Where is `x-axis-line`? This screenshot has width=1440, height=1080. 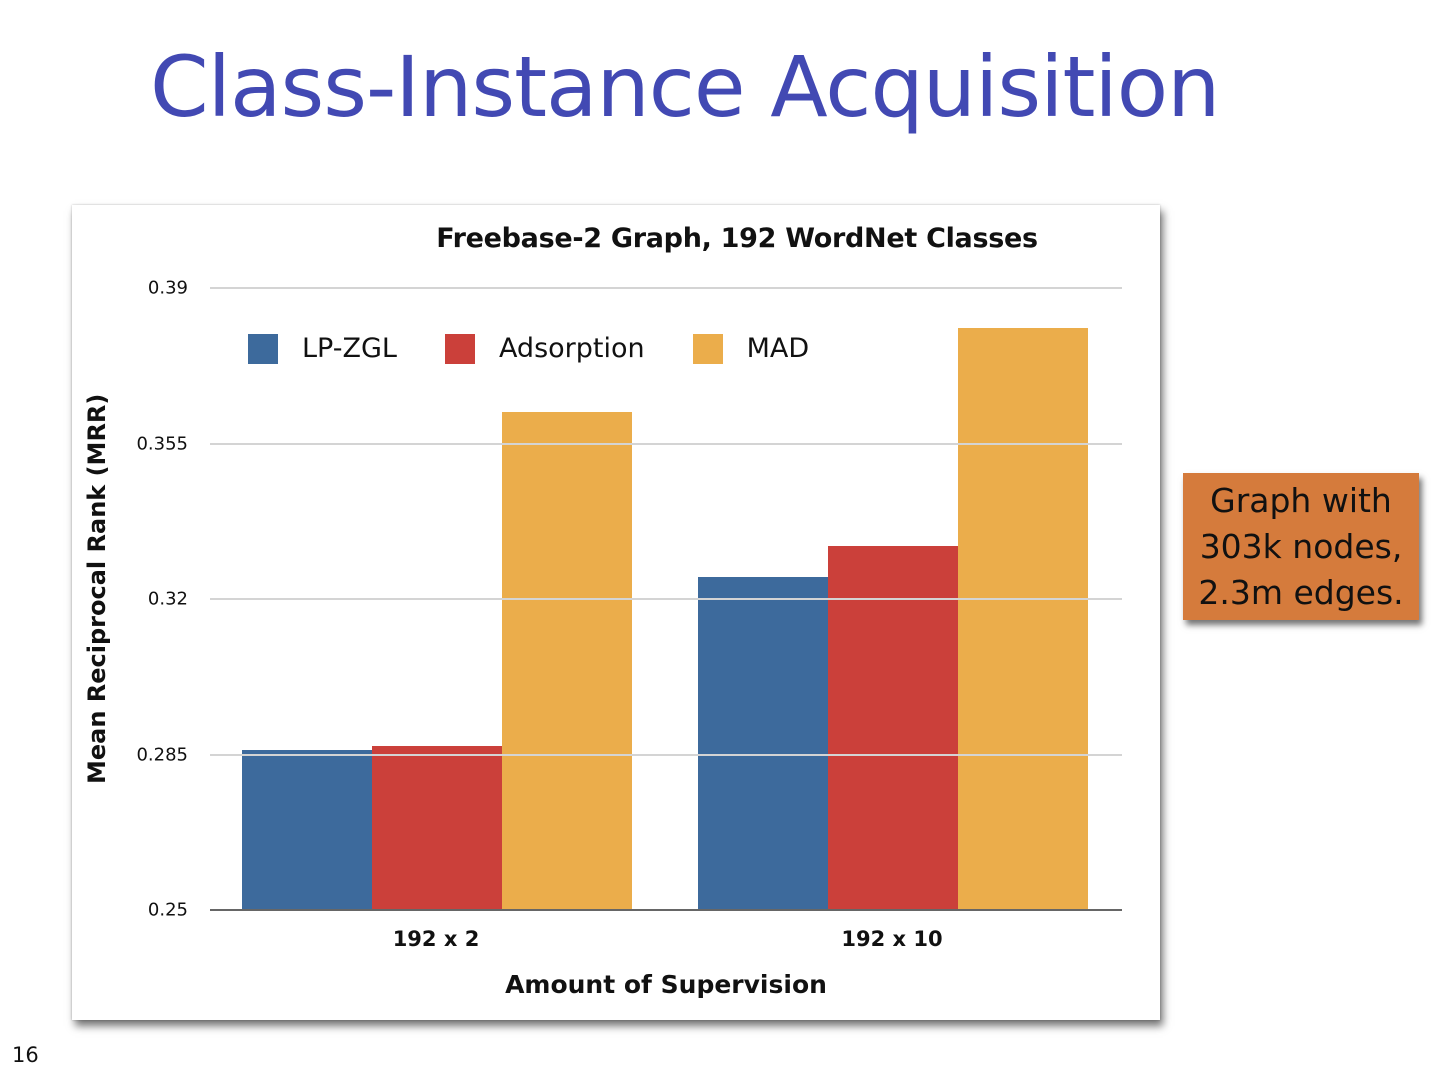 x-axis-line is located at coordinates (666, 910).